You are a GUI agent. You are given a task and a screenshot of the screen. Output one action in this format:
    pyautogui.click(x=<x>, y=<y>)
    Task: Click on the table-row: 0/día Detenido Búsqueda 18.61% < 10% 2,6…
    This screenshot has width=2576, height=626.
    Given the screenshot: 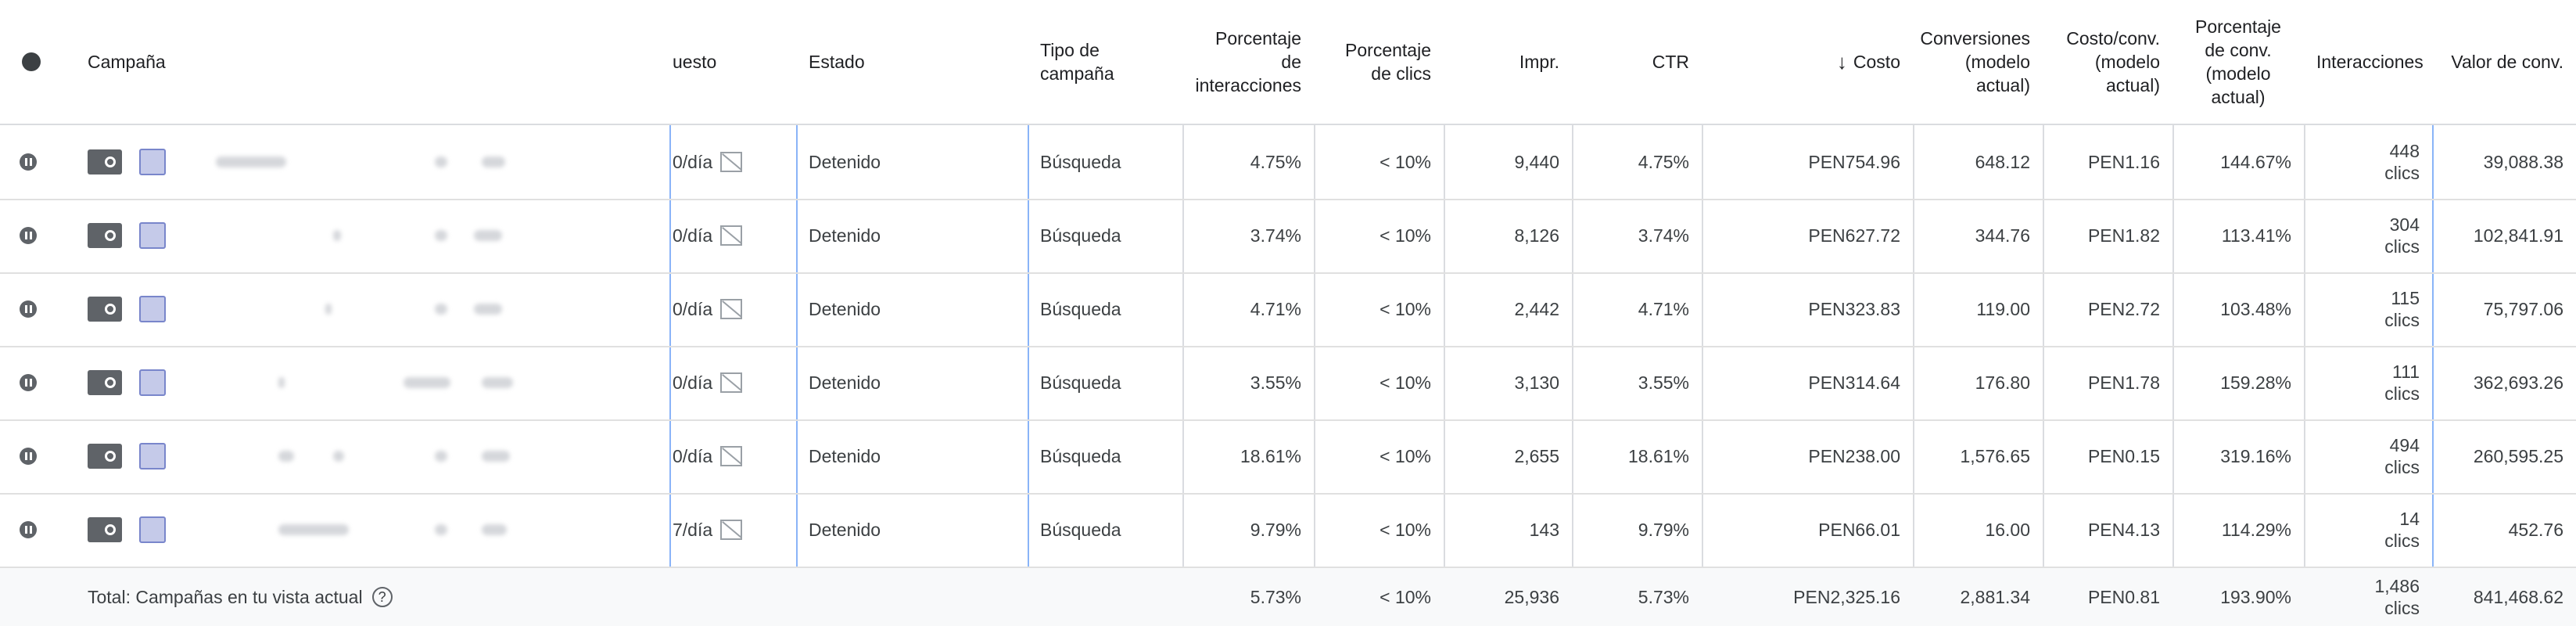 What is the action you would take?
    pyautogui.click(x=1288, y=457)
    